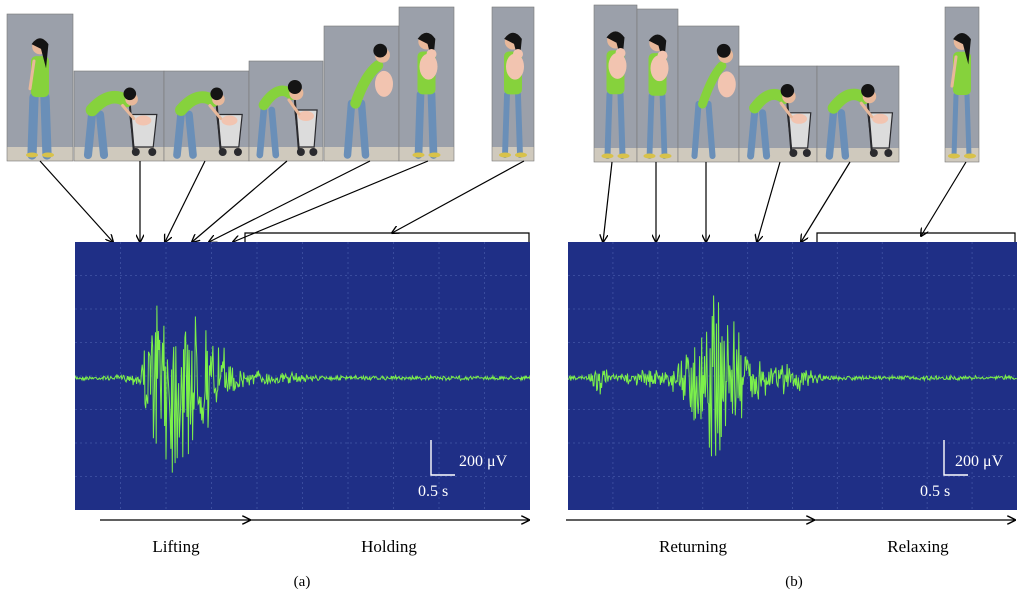  What do you see at coordinates (918, 546) in the screenshot?
I see `phase-label-relaxing: Relaxing` at bounding box center [918, 546].